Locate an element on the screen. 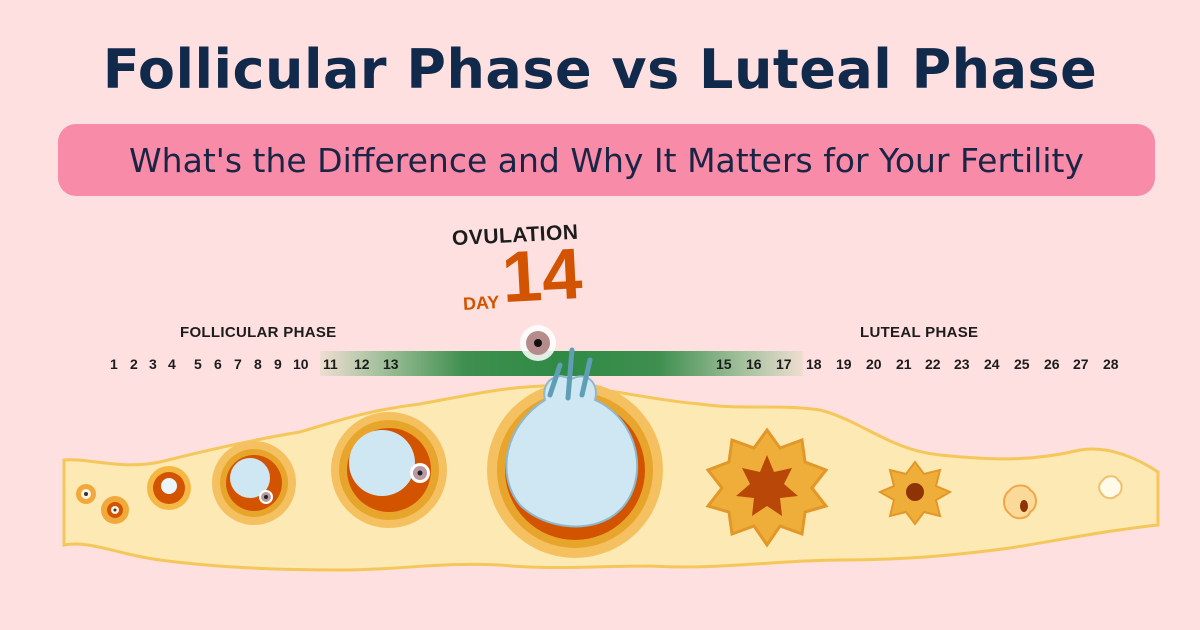  day-12: 12 is located at coordinates (362, 364).